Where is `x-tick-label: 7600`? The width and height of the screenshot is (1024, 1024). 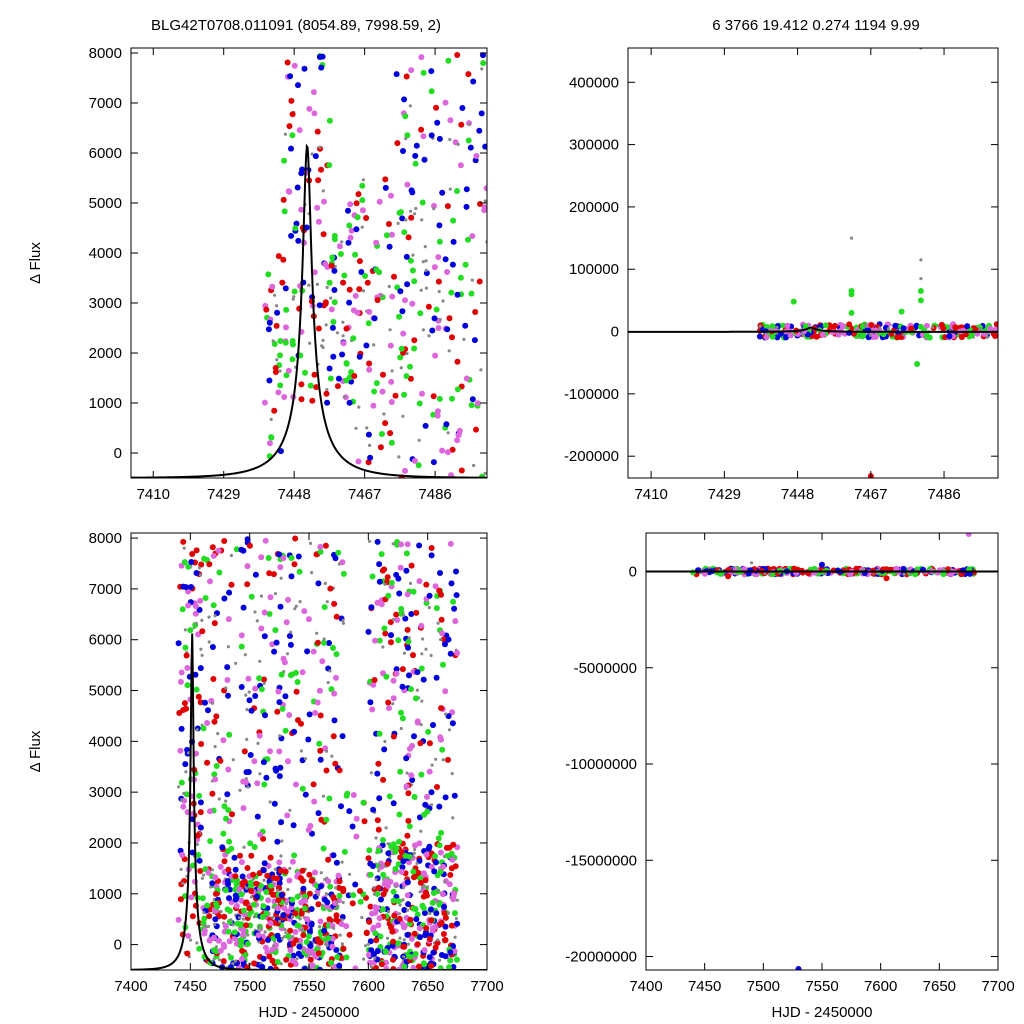
x-tick-label: 7600 is located at coordinates (368, 986).